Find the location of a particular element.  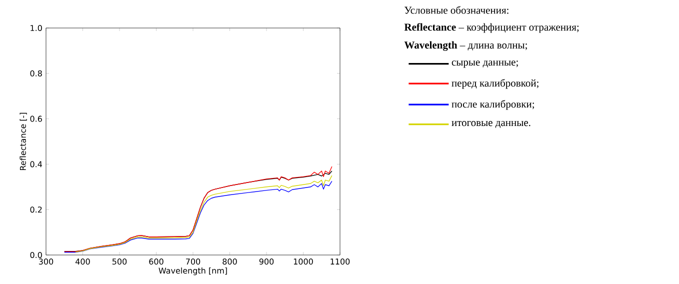

y-tick-label: 0.4 is located at coordinates (36, 164).